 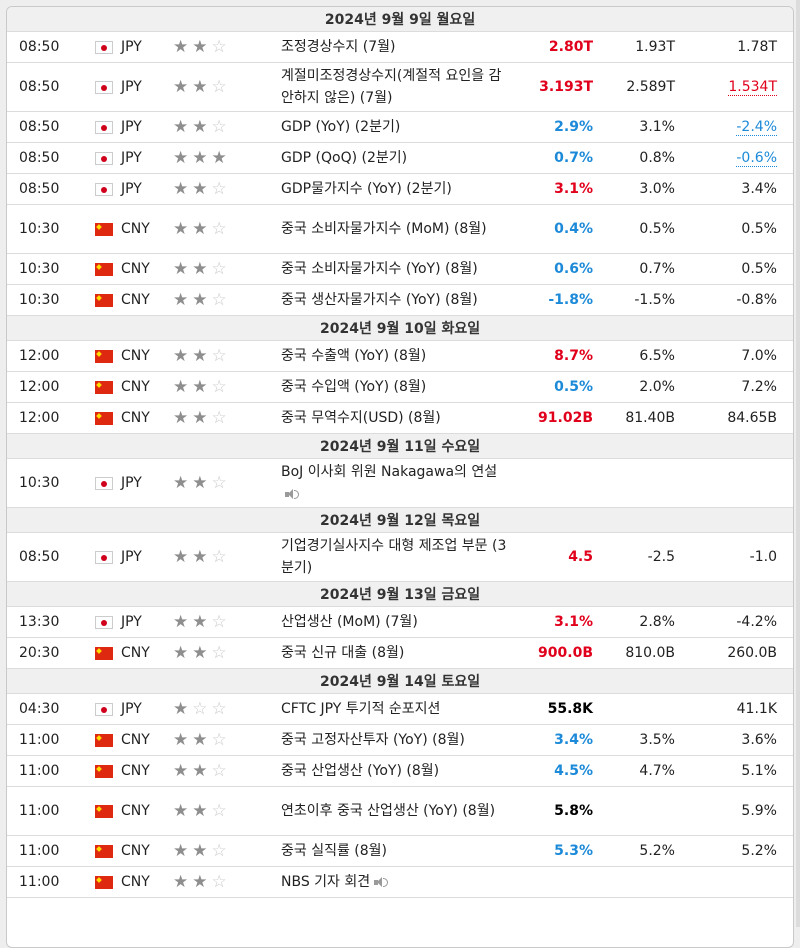 What do you see at coordinates (798, 463) in the screenshot?
I see `scrollbar` at bounding box center [798, 463].